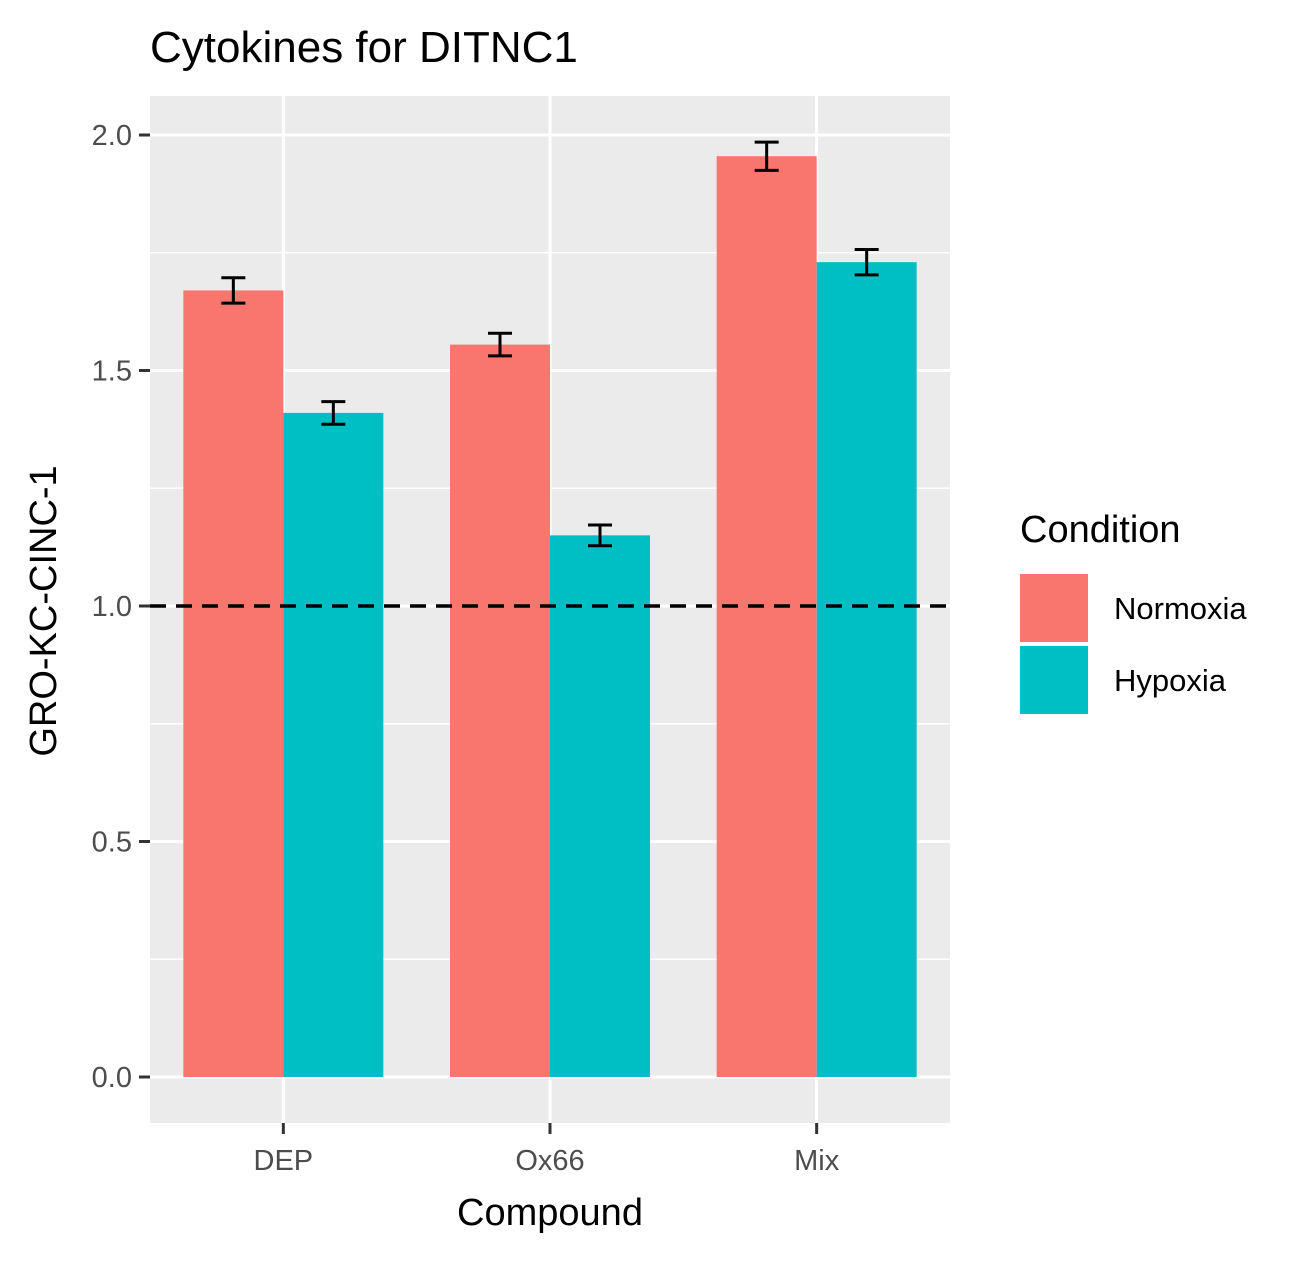 The width and height of the screenshot is (1315, 1264). Describe the element at coordinates (1054, 608) in the screenshot. I see `legend-key-normoxia` at that location.